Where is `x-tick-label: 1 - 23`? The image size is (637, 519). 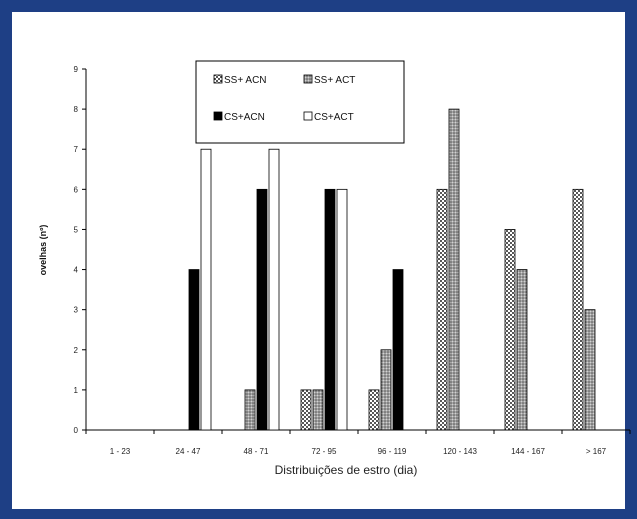 x-tick-label: 1 - 23 is located at coordinates (120, 451).